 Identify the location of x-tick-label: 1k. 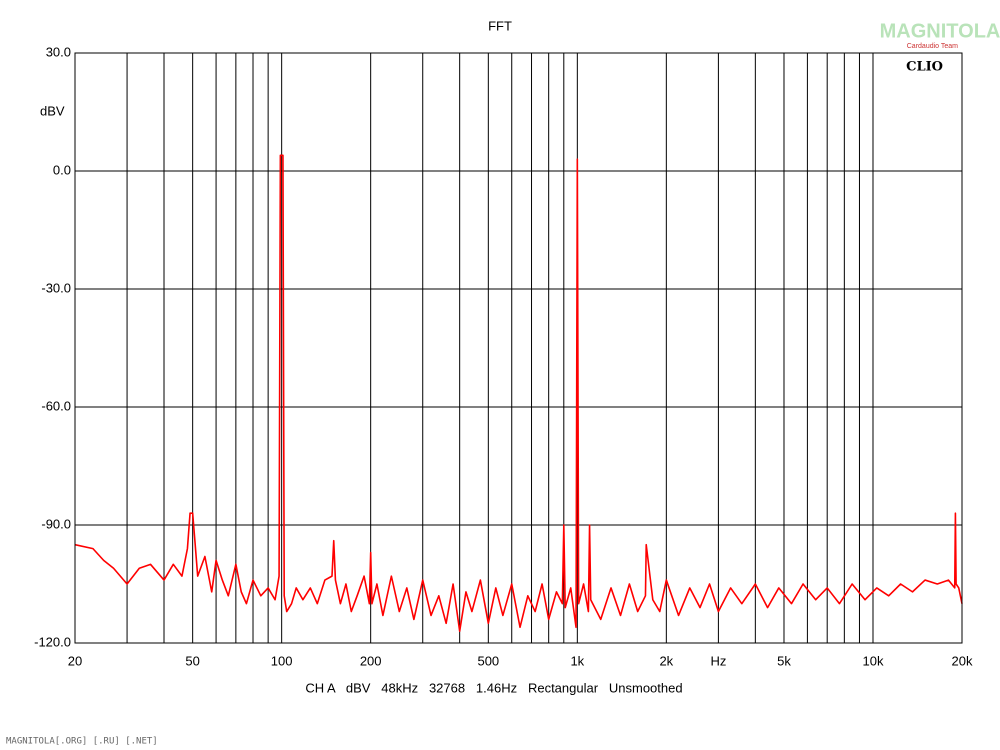
(577, 660).